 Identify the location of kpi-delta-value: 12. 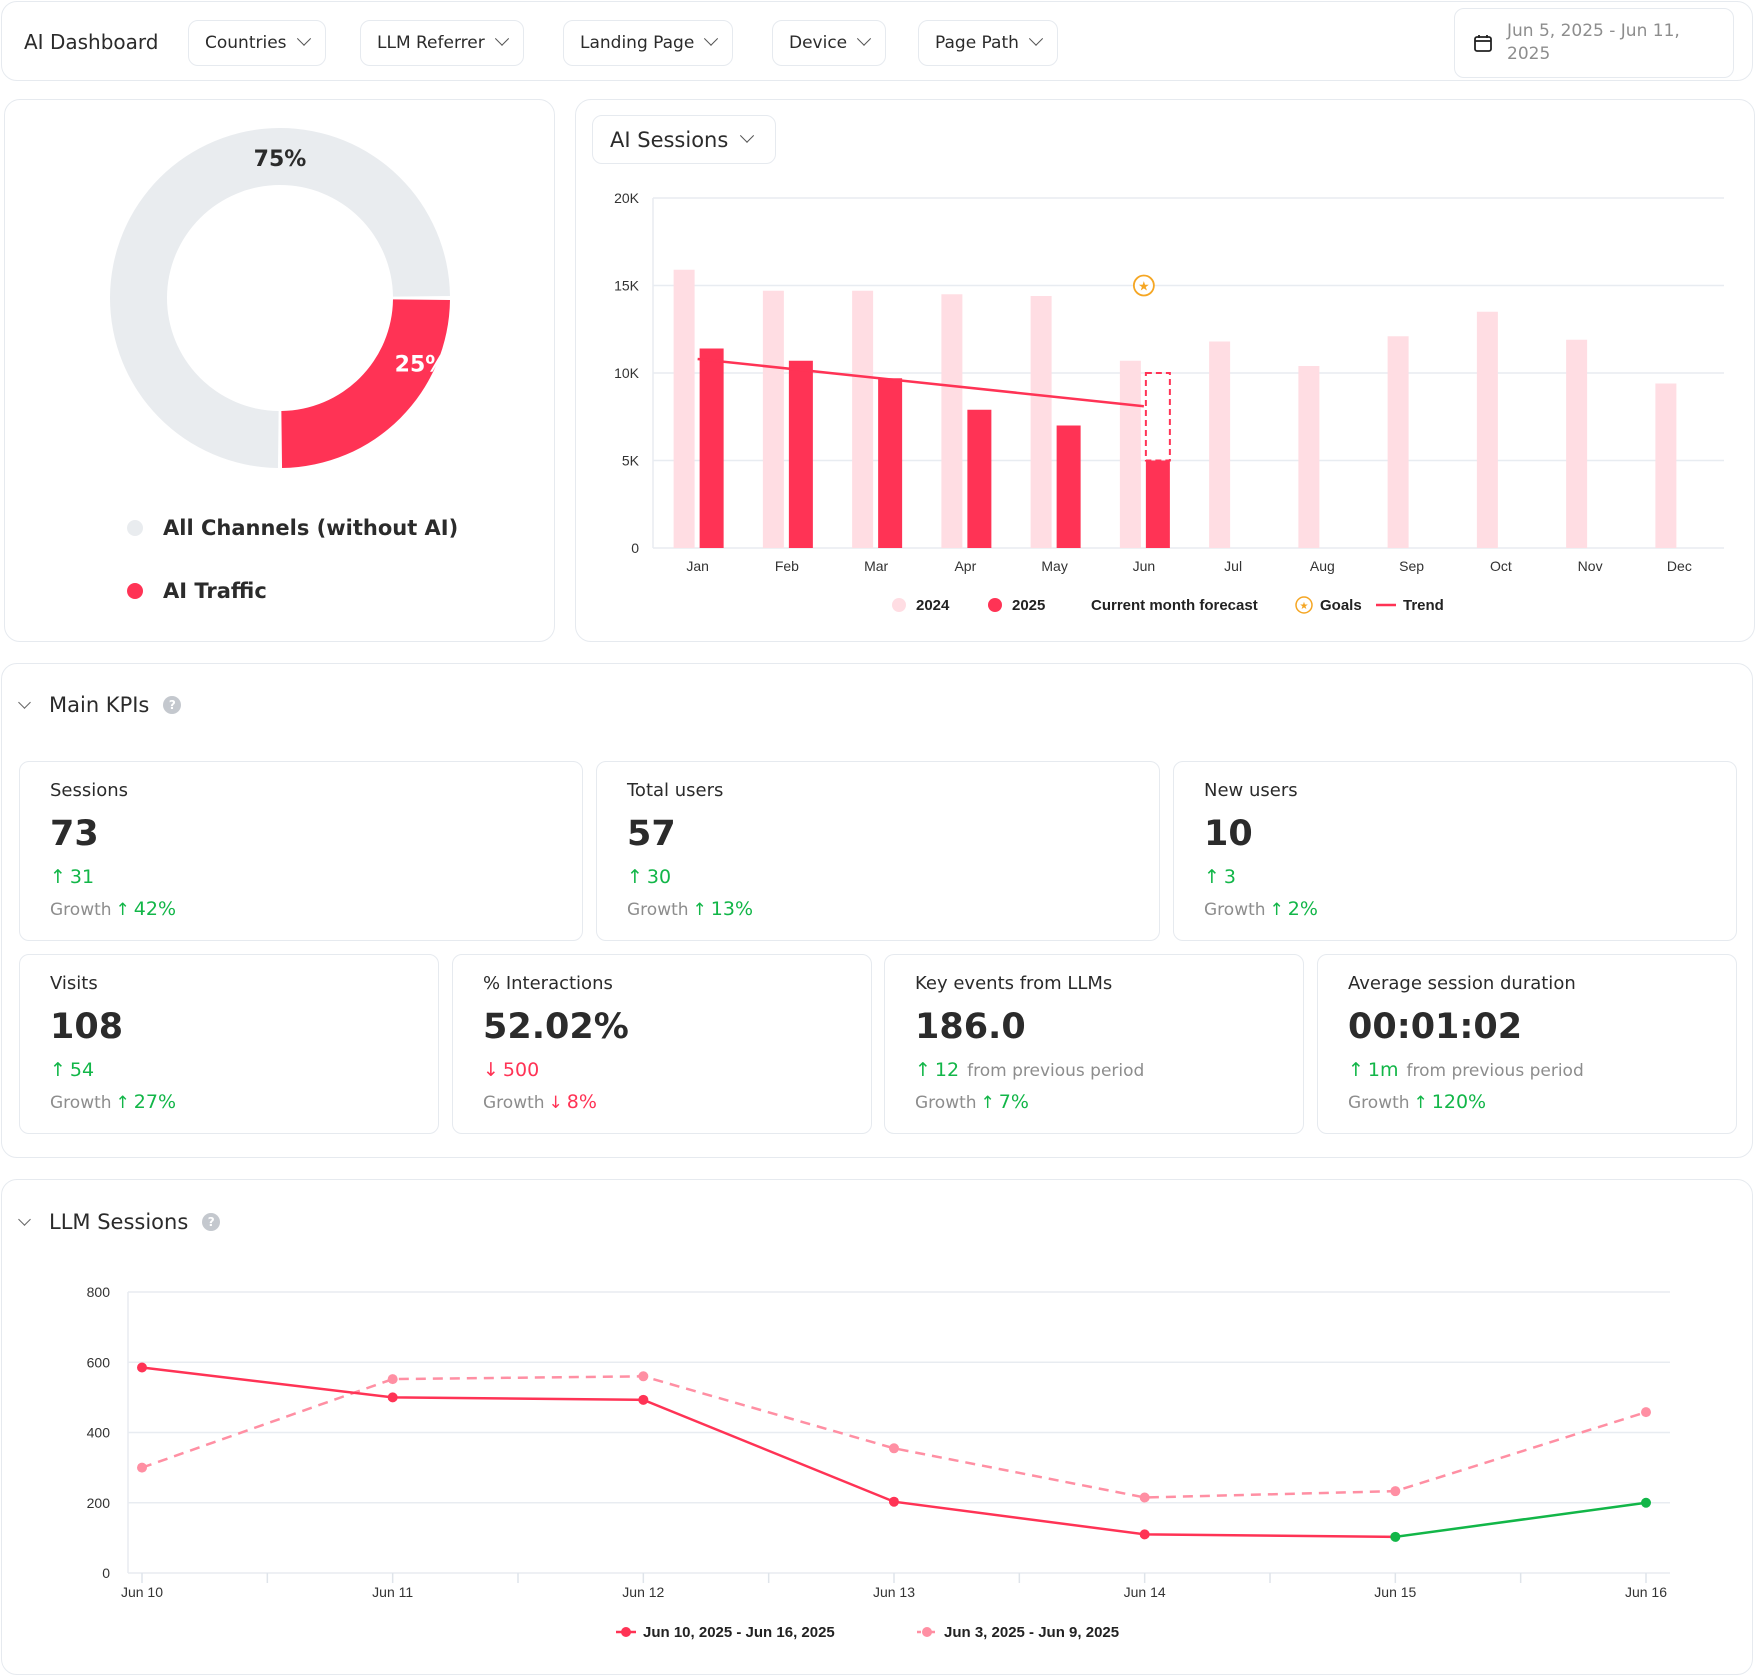
(947, 1070).